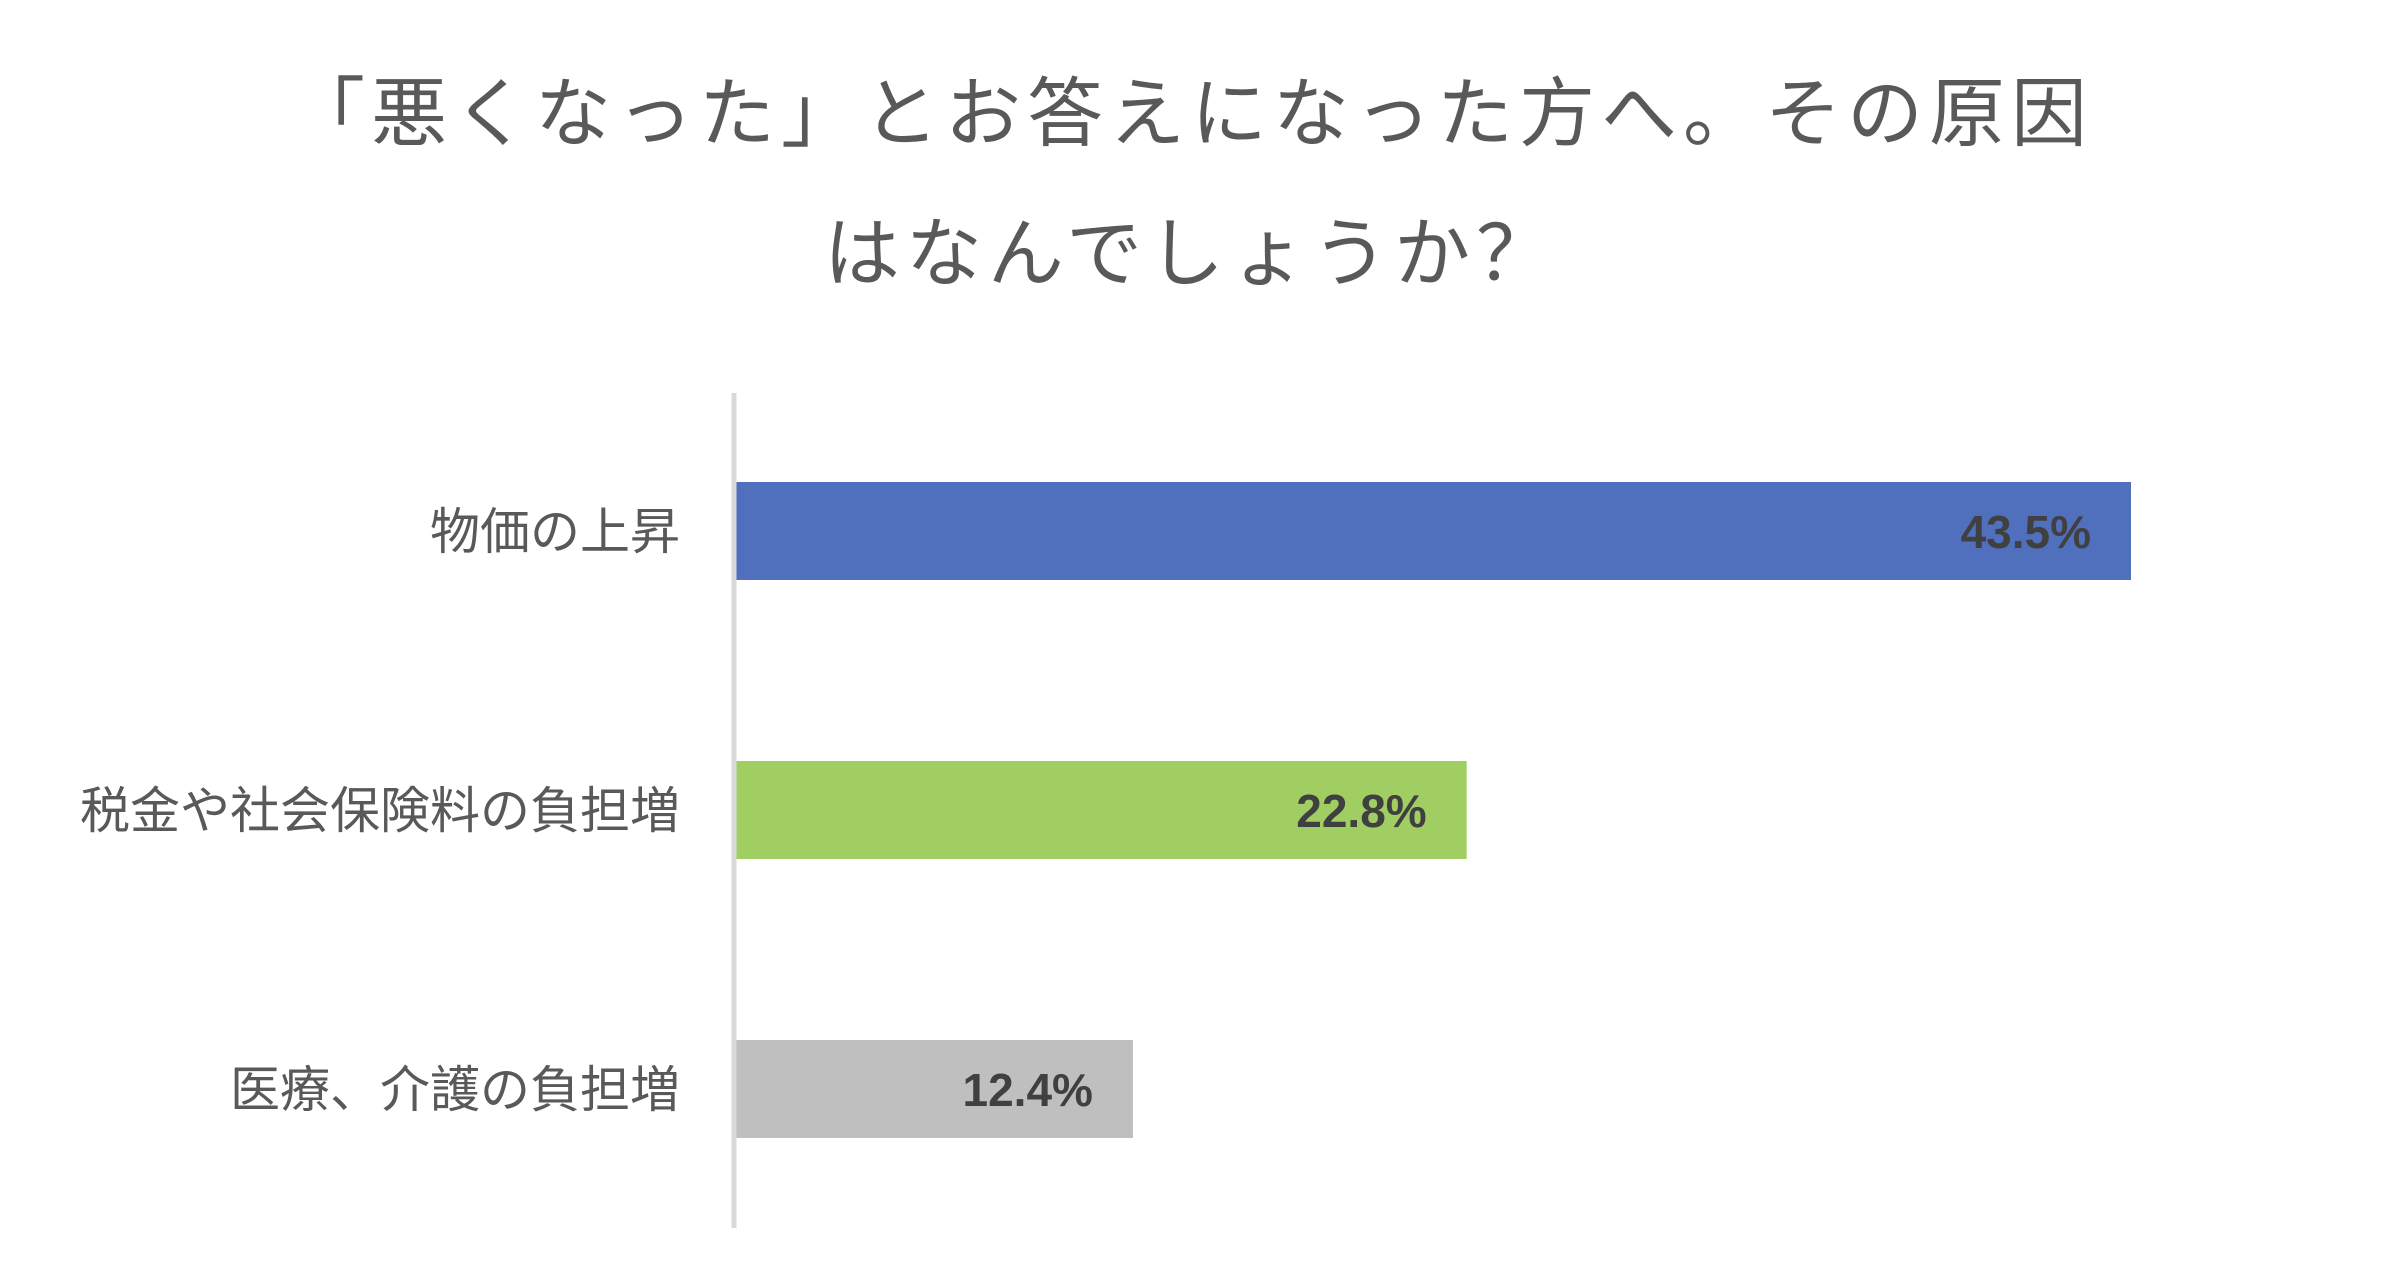  What do you see at coordinates (1191, 253) in the screenshot?
I see `chart-title-line-2: はなんでしょうか？` at bounding box center [1191, 253].